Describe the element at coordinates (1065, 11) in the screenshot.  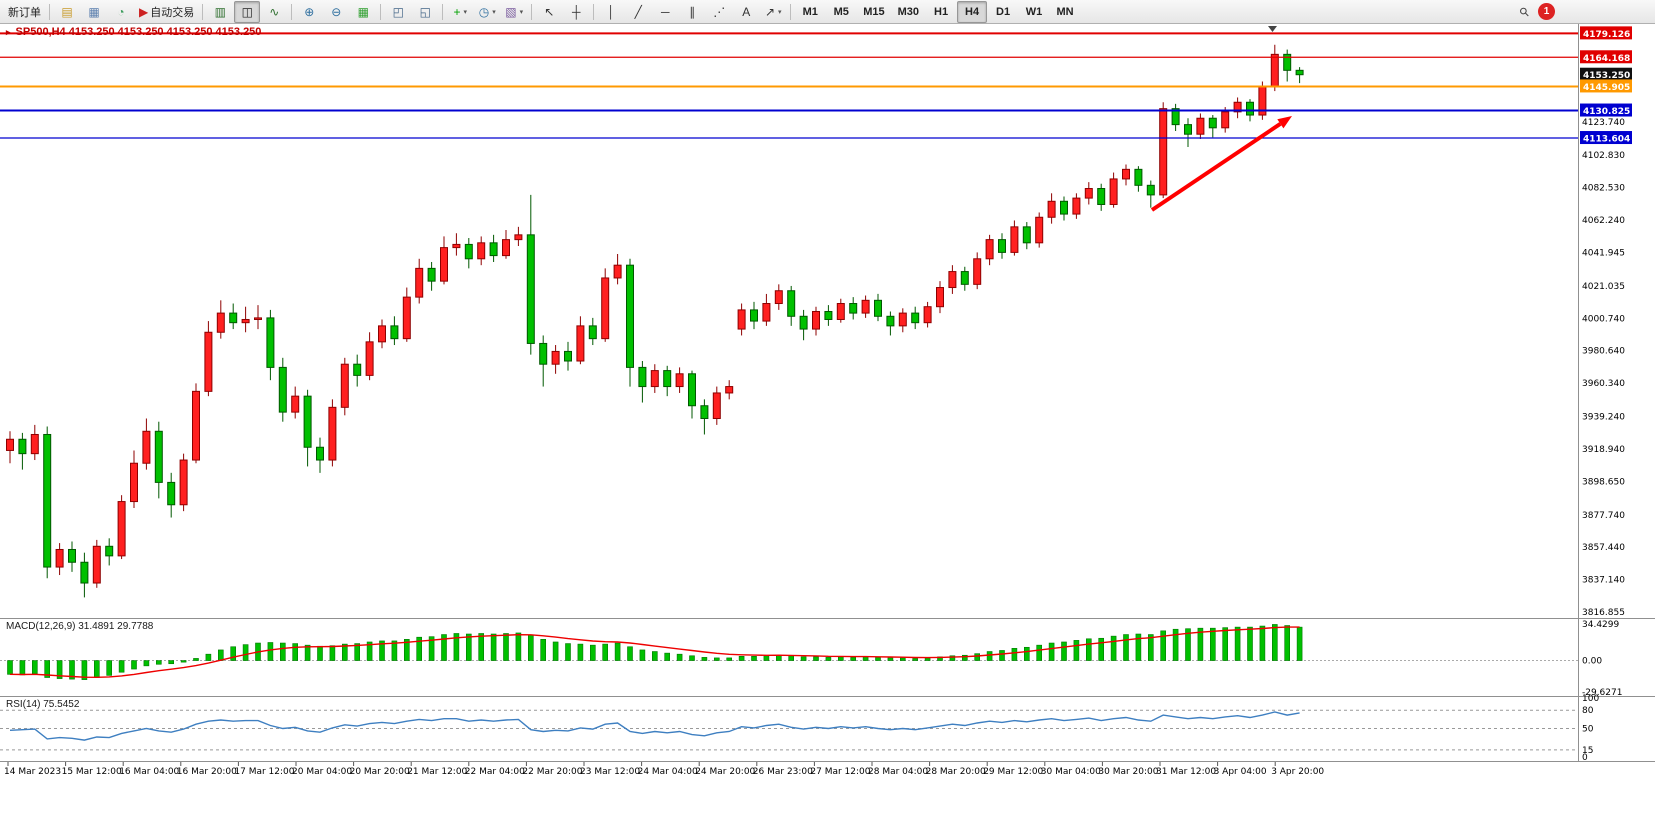
I see `timeframe-mn-button: MN` at that location.